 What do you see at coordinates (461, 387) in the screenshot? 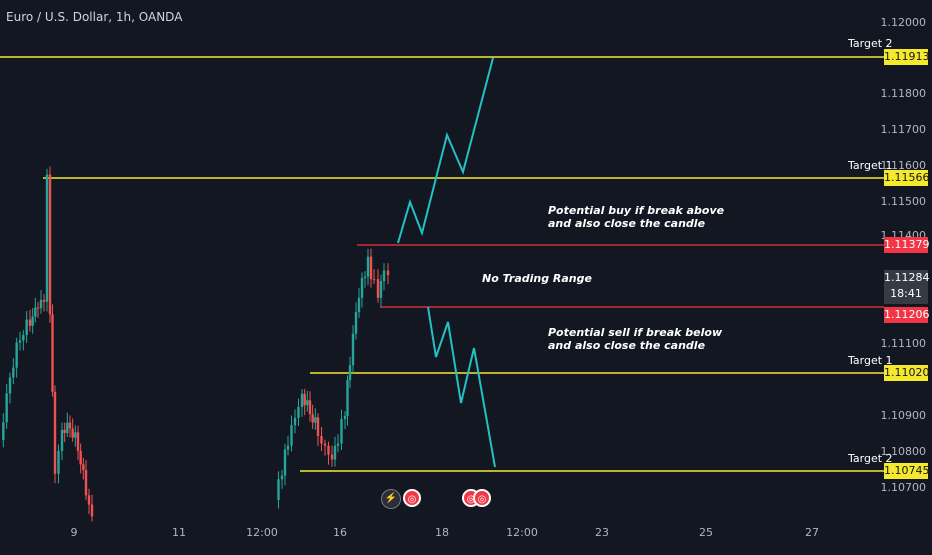
I see `bearish-projection` at bounding box center [461, 387].